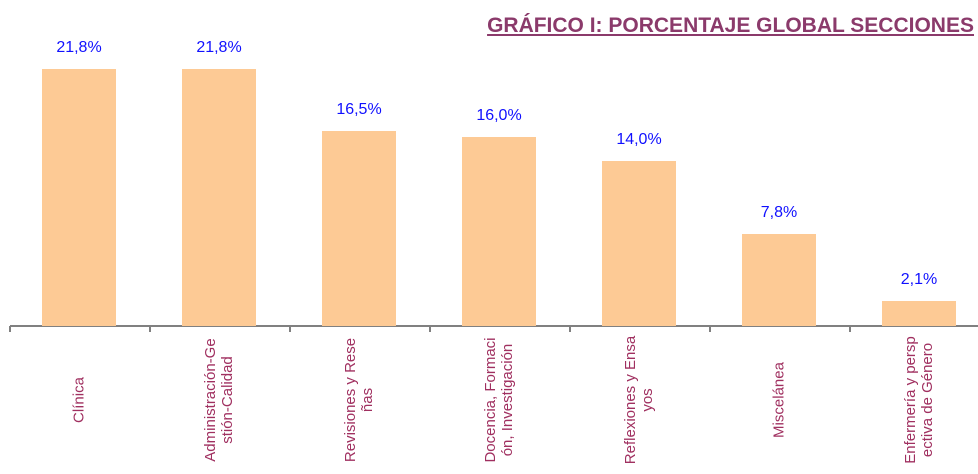 The image size is (978, 474). Describe the element at coordinates (494, 326) in the screenshot. I see `x-axis` at that location.